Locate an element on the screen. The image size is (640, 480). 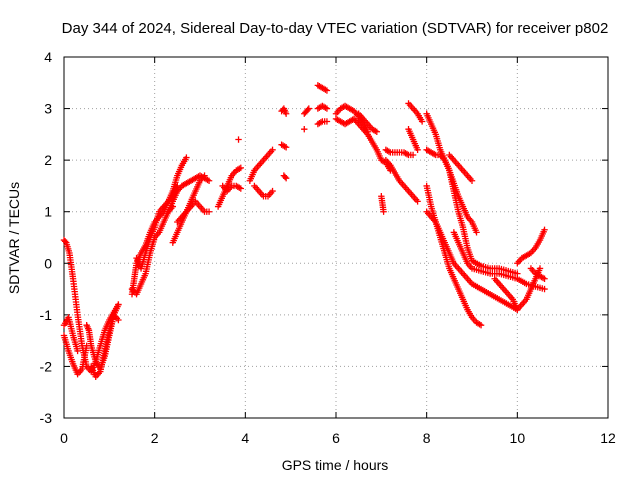
y-tick-label: -2 is located at coordinates (46, 366).